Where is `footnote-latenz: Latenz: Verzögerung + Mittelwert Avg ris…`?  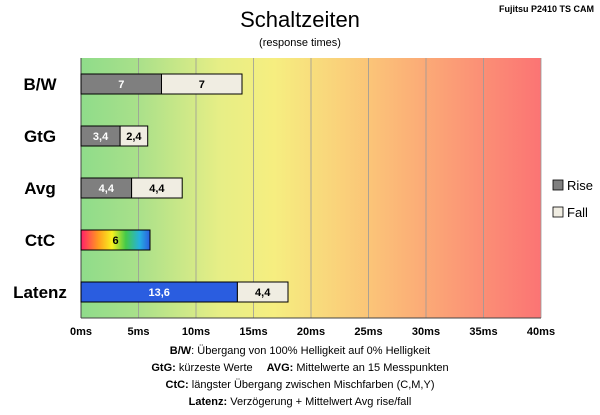
footnote-latenz: Latenz: Verzögerung + Mittelwert Avg ris… is located at coordinates (300, 402).